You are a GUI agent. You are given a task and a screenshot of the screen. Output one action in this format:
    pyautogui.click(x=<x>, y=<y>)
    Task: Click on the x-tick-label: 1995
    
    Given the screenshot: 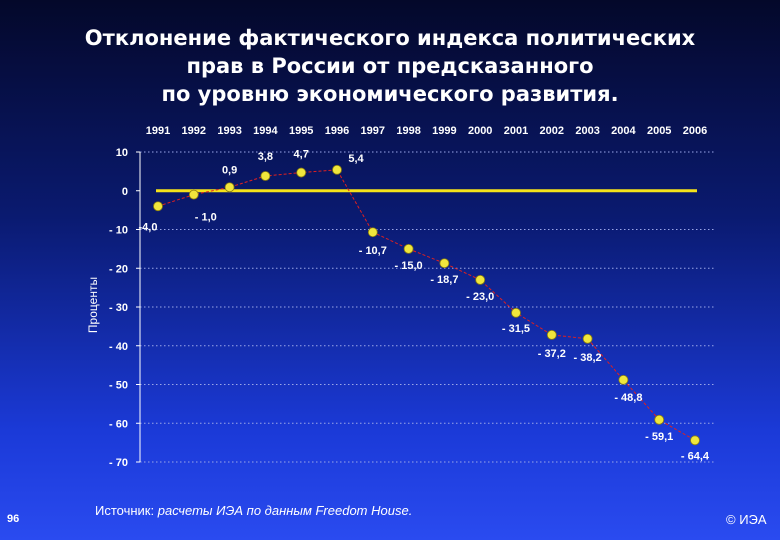 What is the action you would take?
    pyautogui.click(x=301, y=131)
    